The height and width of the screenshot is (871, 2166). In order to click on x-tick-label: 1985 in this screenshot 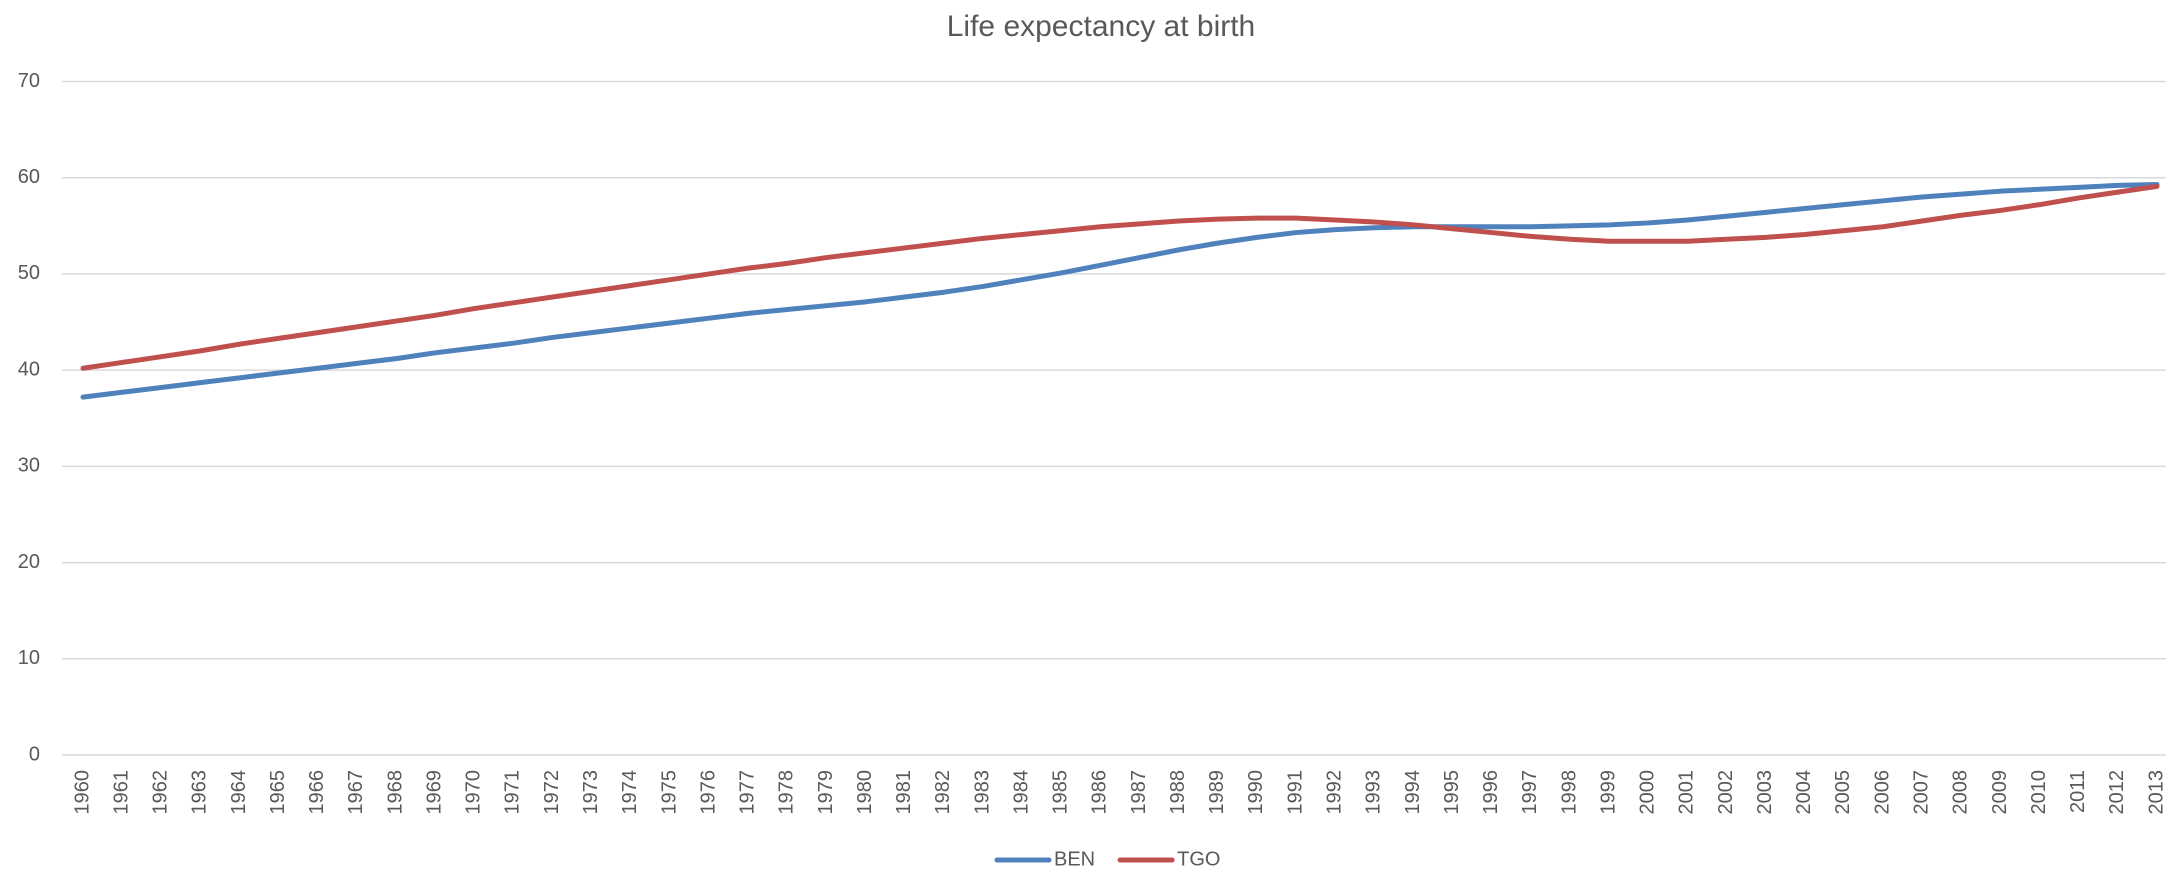, I will do `click(1061, 792)`.